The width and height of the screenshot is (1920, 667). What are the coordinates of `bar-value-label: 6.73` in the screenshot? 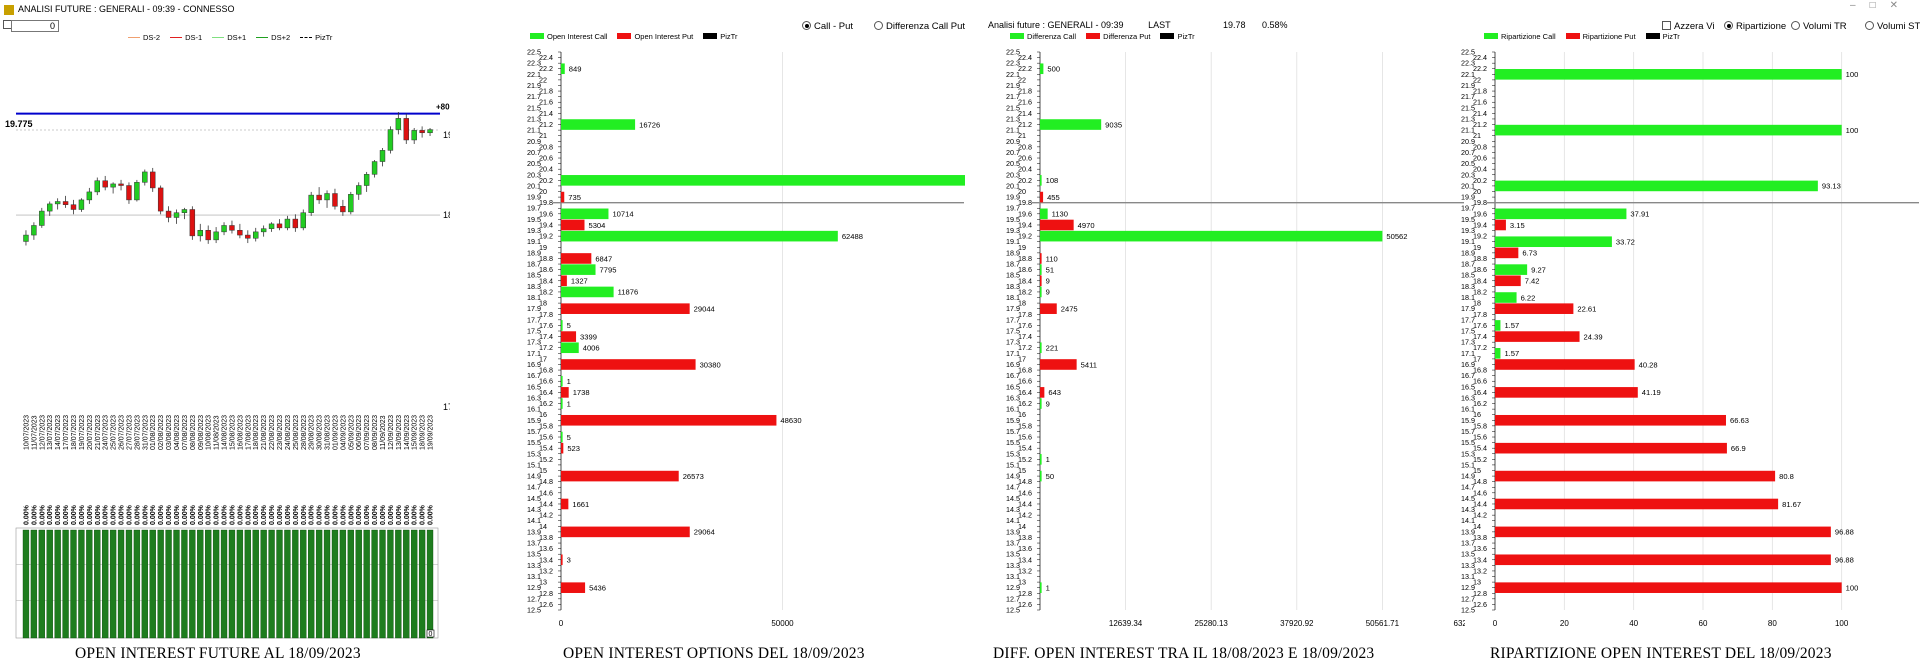 It's located at (1529, 253).